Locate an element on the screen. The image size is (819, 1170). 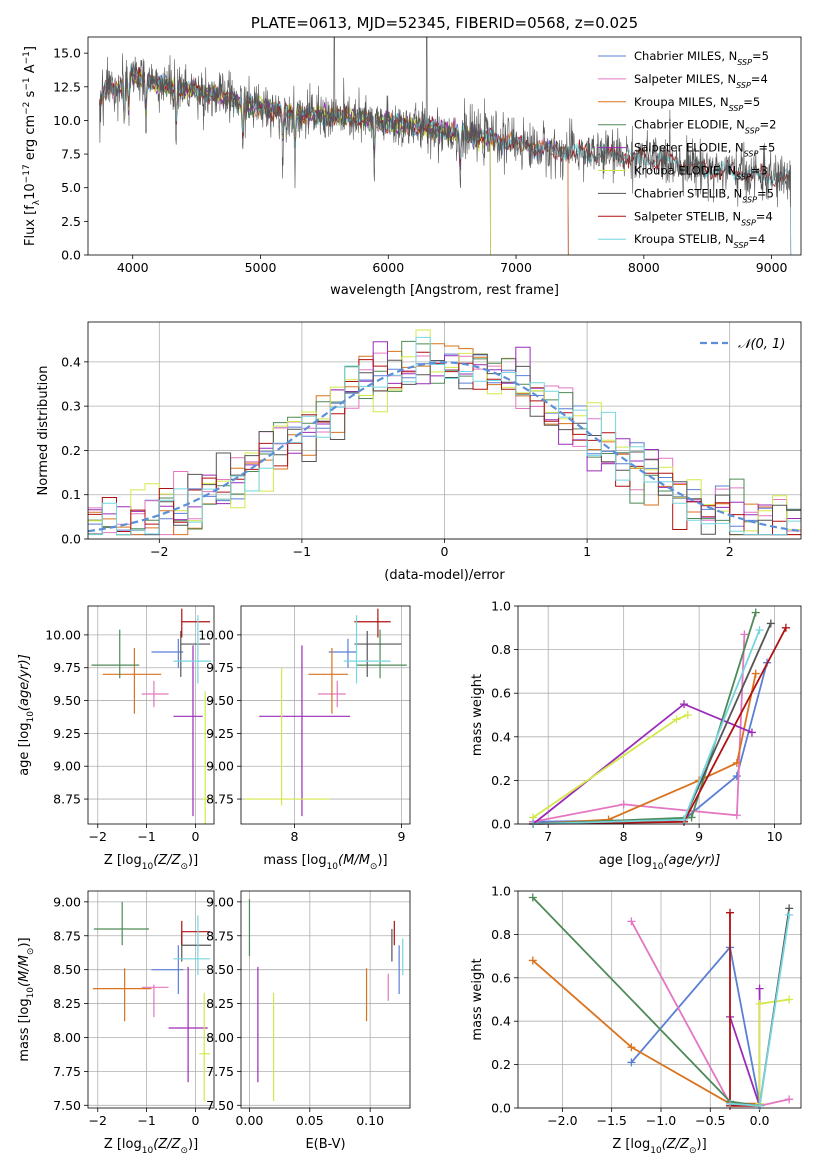
x-tick-label: 8000 is located at coordinates (644, 267).